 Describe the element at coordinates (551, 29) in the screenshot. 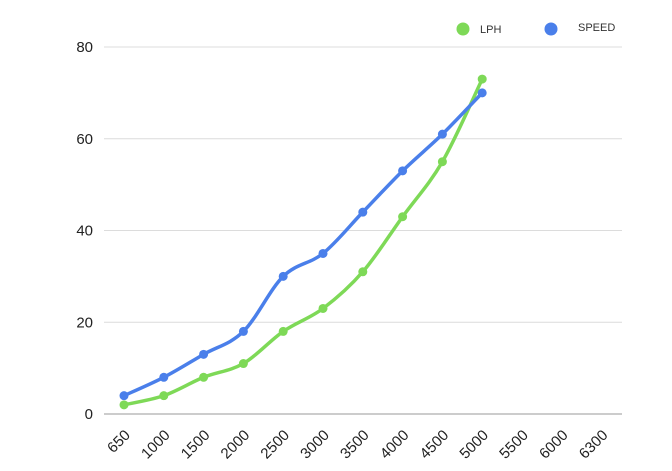

I see `legend-marker-speed` at that location.